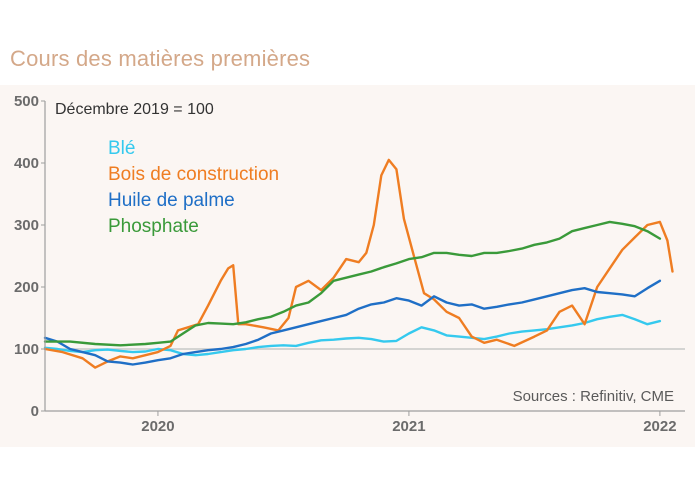 The width and height of the screenshot is (695, 483). I want to click on x-tick-label: 2021, so click(408, 426).